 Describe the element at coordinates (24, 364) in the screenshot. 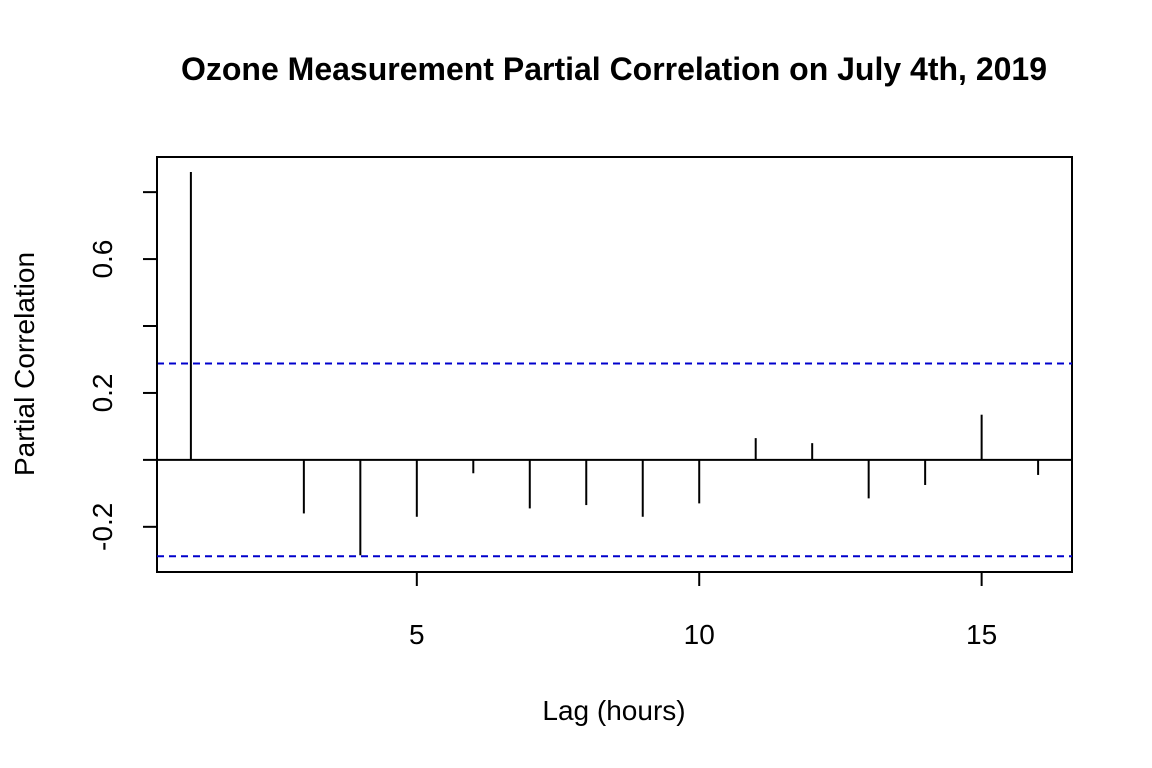

I see `y-axis-label: Partial Correlation` at that location.